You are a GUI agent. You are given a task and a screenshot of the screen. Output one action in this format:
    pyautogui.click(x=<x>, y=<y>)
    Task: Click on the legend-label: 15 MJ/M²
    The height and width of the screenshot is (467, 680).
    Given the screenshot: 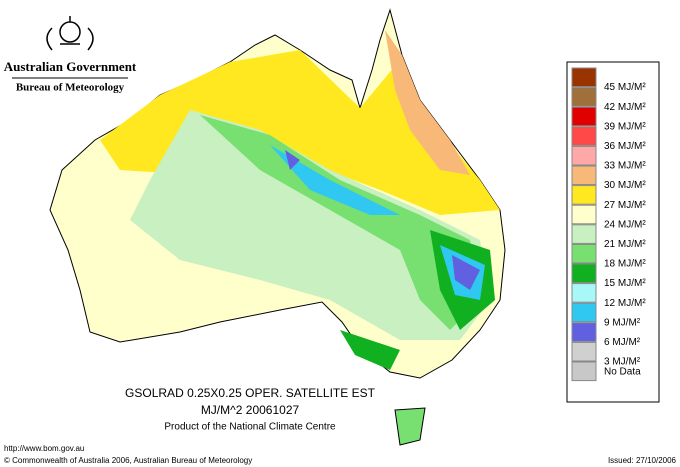 What is the action you would take?
    pyautogui.click(x=625, y=283)
    